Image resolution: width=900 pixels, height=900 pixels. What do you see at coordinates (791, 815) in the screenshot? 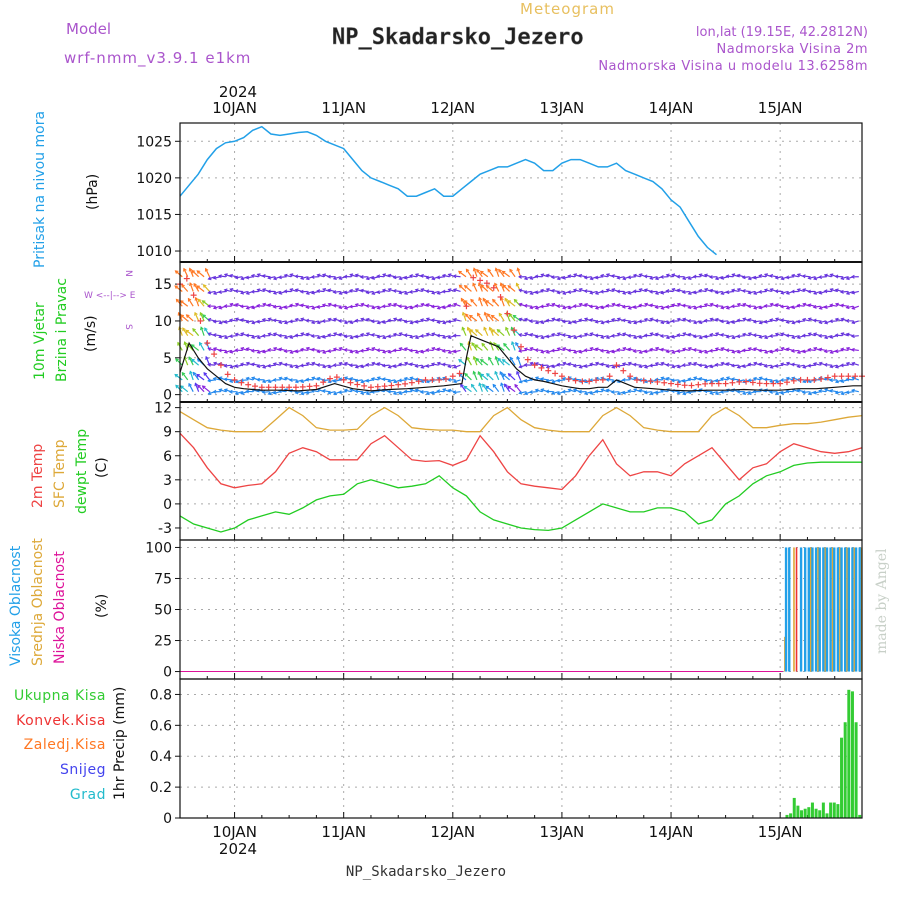
I see `precip-bar` at bounding box center [791, 815].